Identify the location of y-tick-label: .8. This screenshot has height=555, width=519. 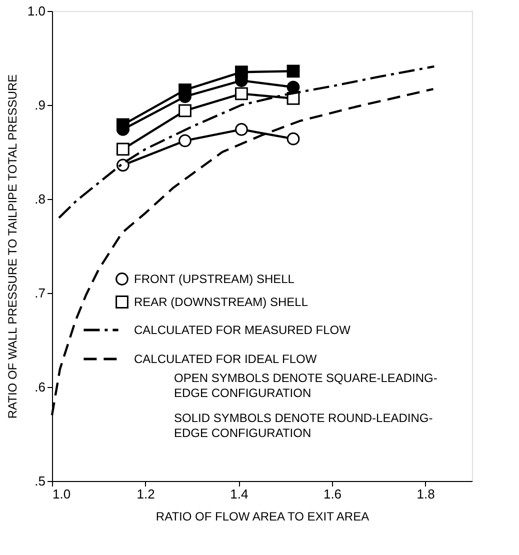
(40, 199).